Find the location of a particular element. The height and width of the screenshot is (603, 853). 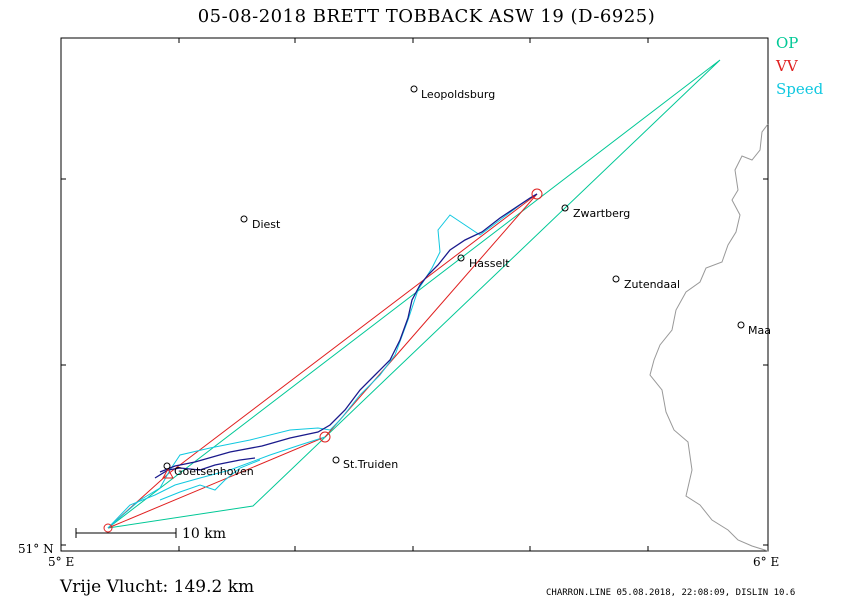

town-label: Goetsenhoven is located at coordinates (214, 471).